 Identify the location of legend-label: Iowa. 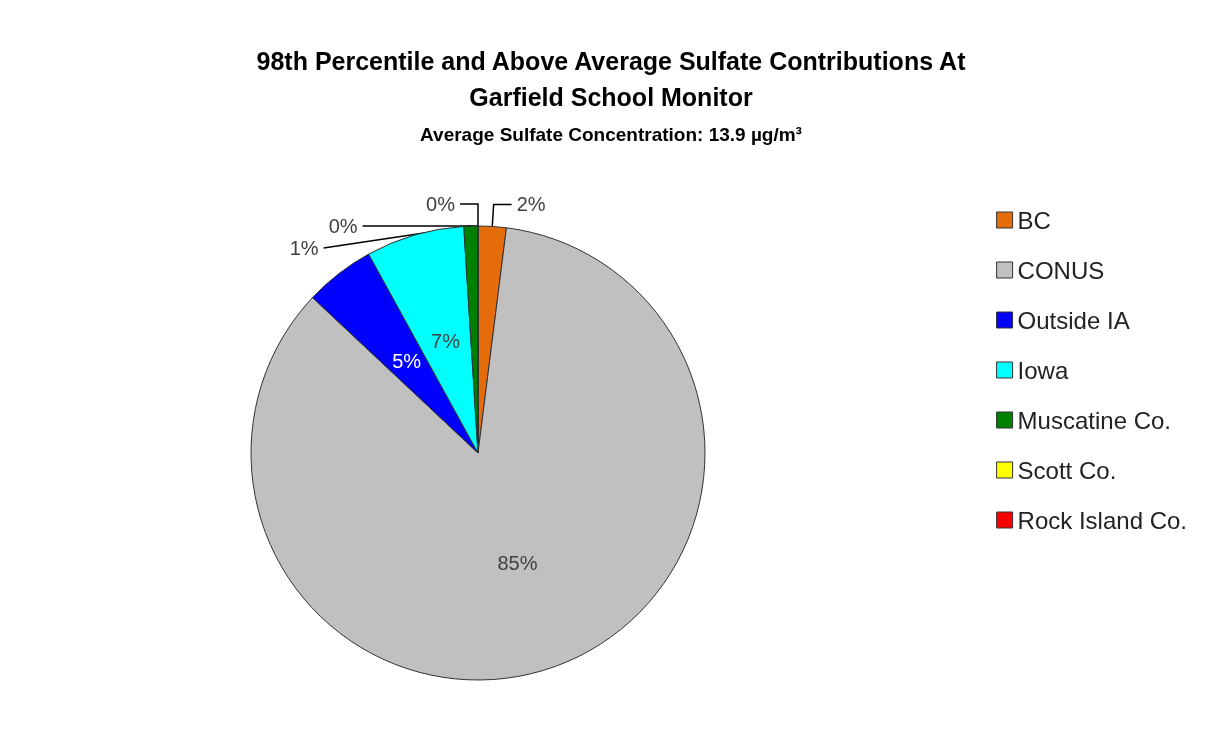
(1043, 370).